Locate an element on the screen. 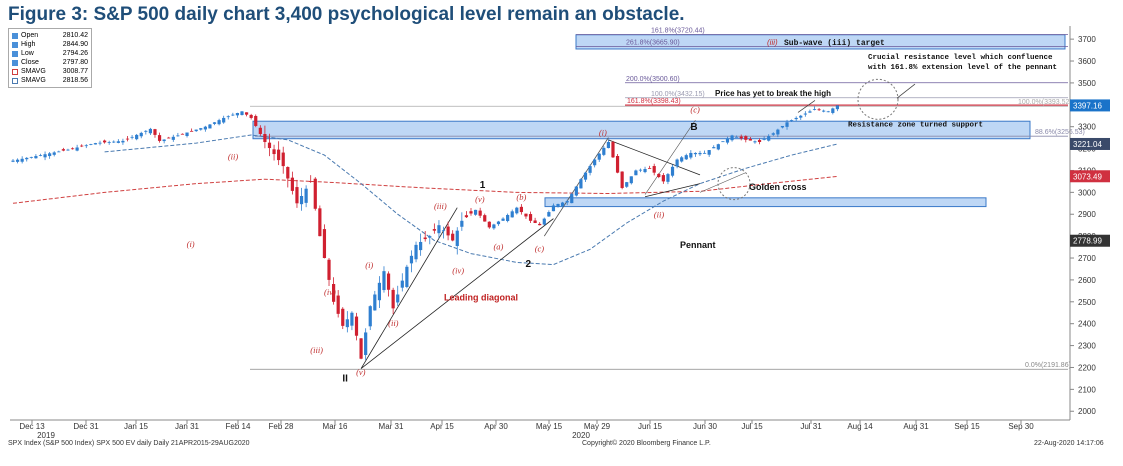 The image size is (1123, 466). golden-cross-pointer is located at coordinates (722, 182).